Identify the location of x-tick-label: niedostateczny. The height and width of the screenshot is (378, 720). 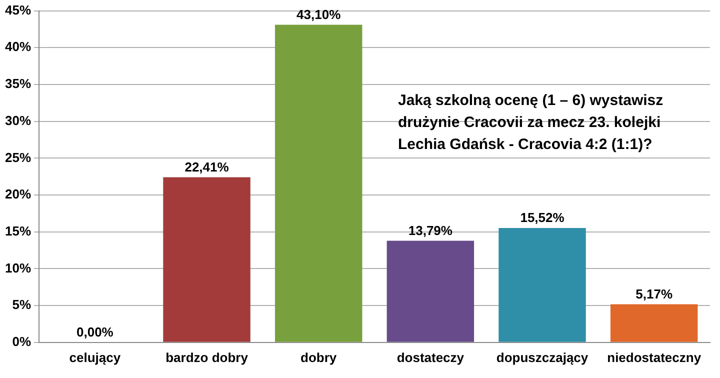
(654, 357).